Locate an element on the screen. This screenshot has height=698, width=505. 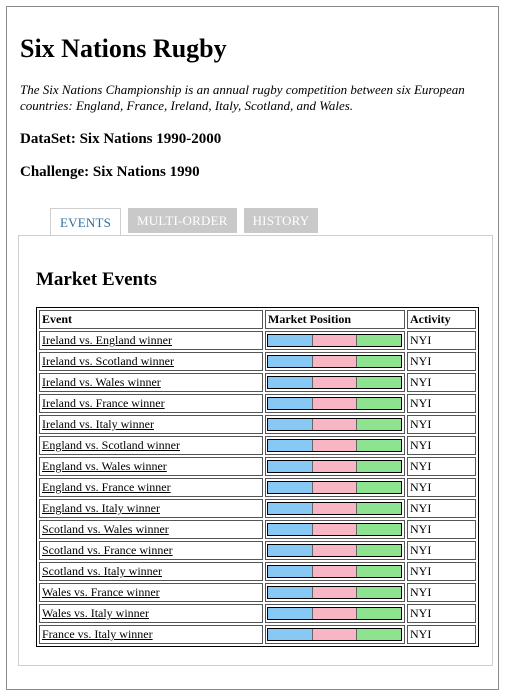
event-link: England vs. Italy winner is located at coordinates (101, 508).